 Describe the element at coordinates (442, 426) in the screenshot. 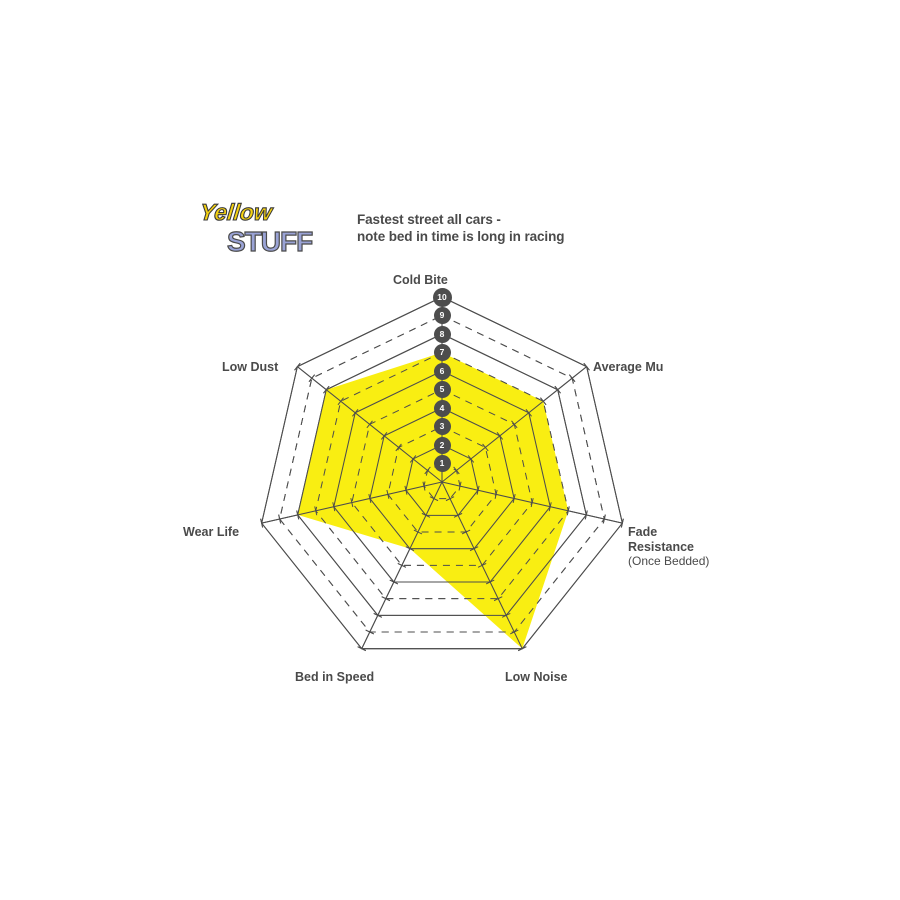

I see `scale-chip-3: 3` at that location.